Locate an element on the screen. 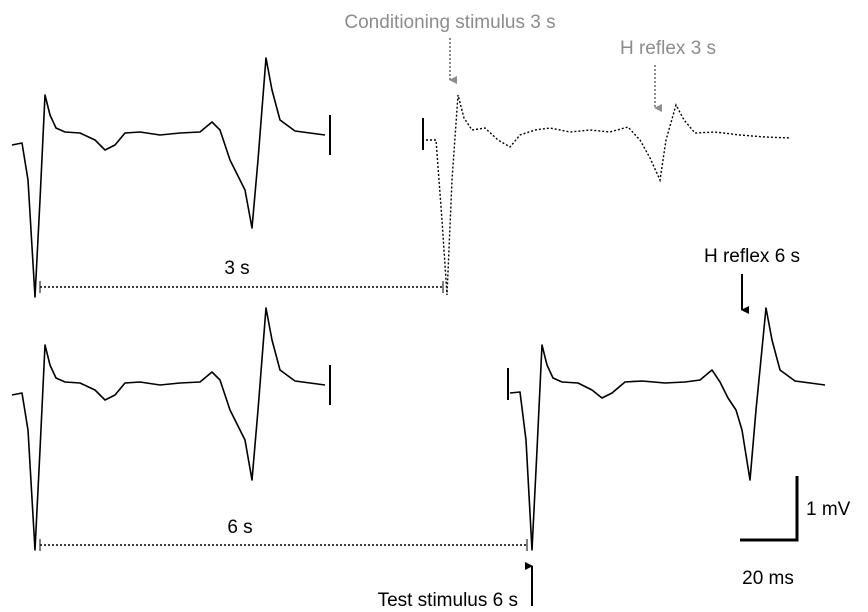  h-reflex-6-label: H reflex 6 s is located at coordinates (752, 256).